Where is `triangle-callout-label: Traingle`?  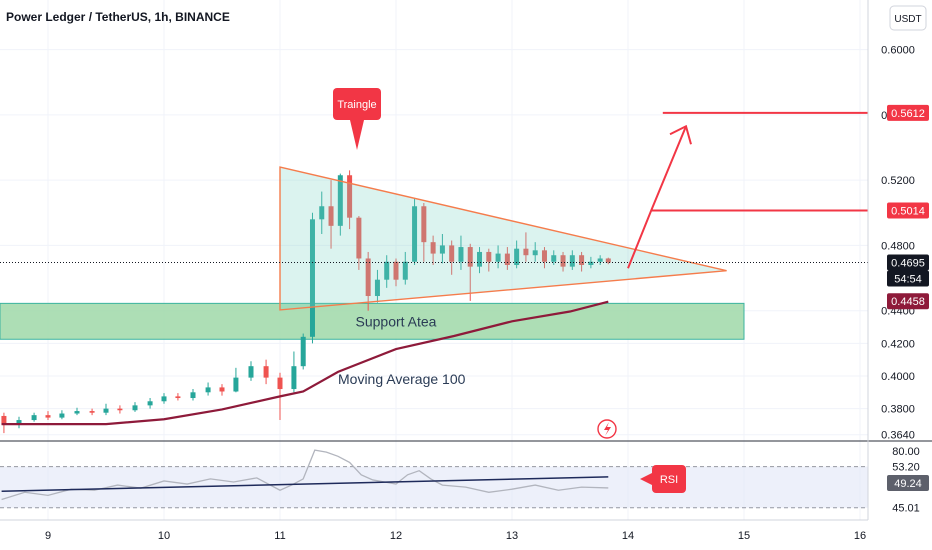
triangle-callout-label: Traingle is located at coordinates (356, 105).